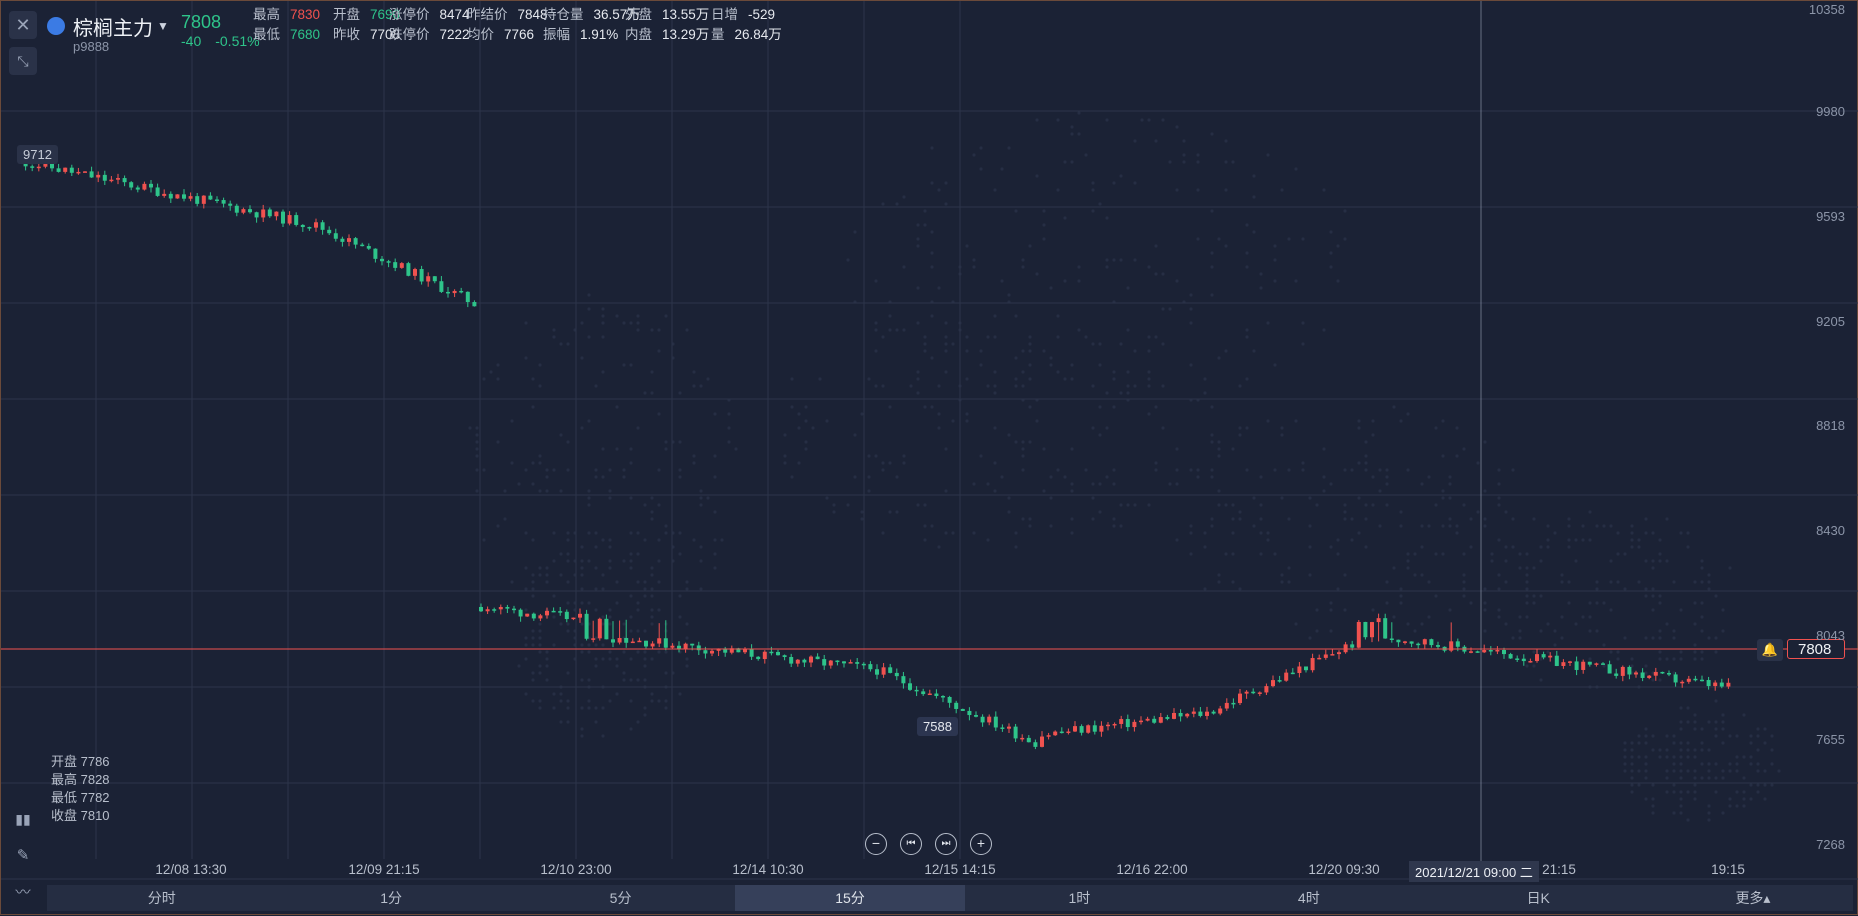 The height and width of the screenshot is (916, 1858). Describe the element at coordinates (161, 898) in the screenshot. I see `period-tab-0: 分时` at that location.